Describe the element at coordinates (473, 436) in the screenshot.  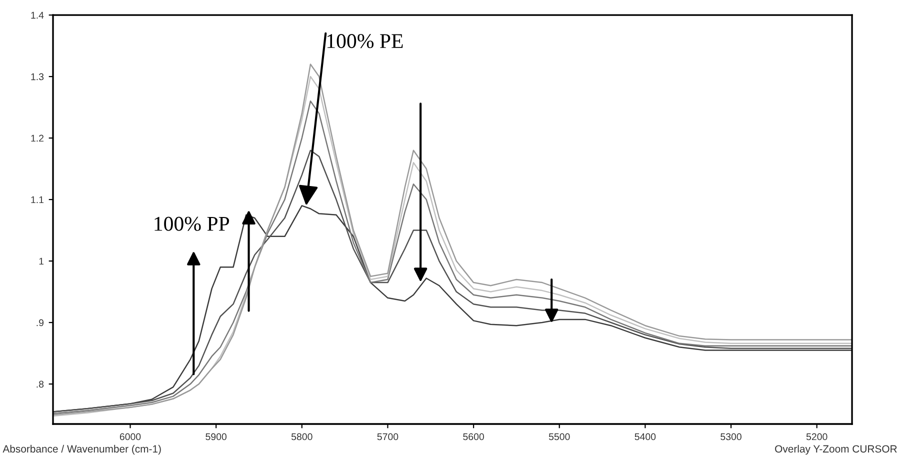
I see `x-tick-label: 5600` at that location.